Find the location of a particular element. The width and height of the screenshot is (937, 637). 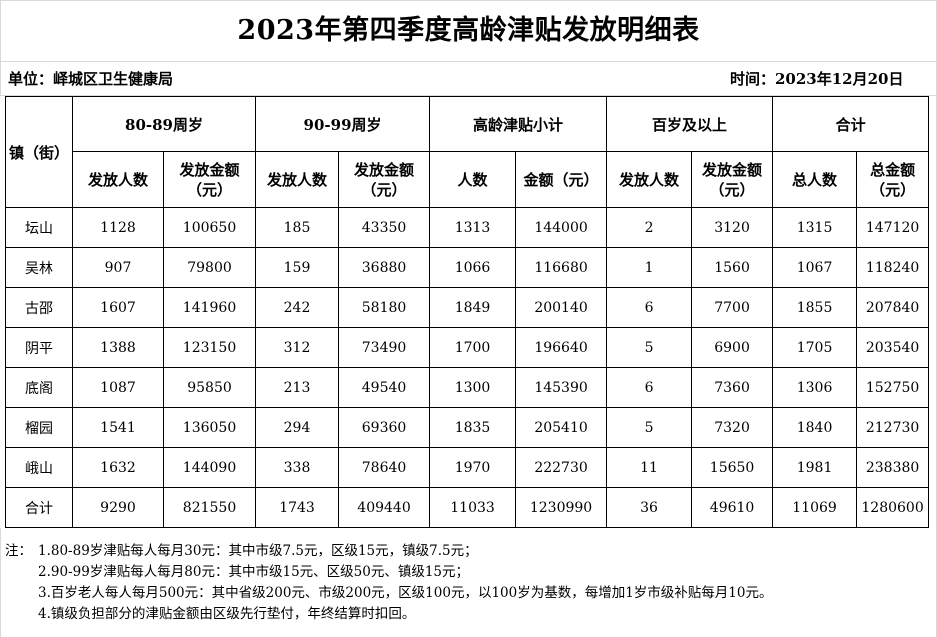

value-cell: 15650 is located at coordinates (732, 467).